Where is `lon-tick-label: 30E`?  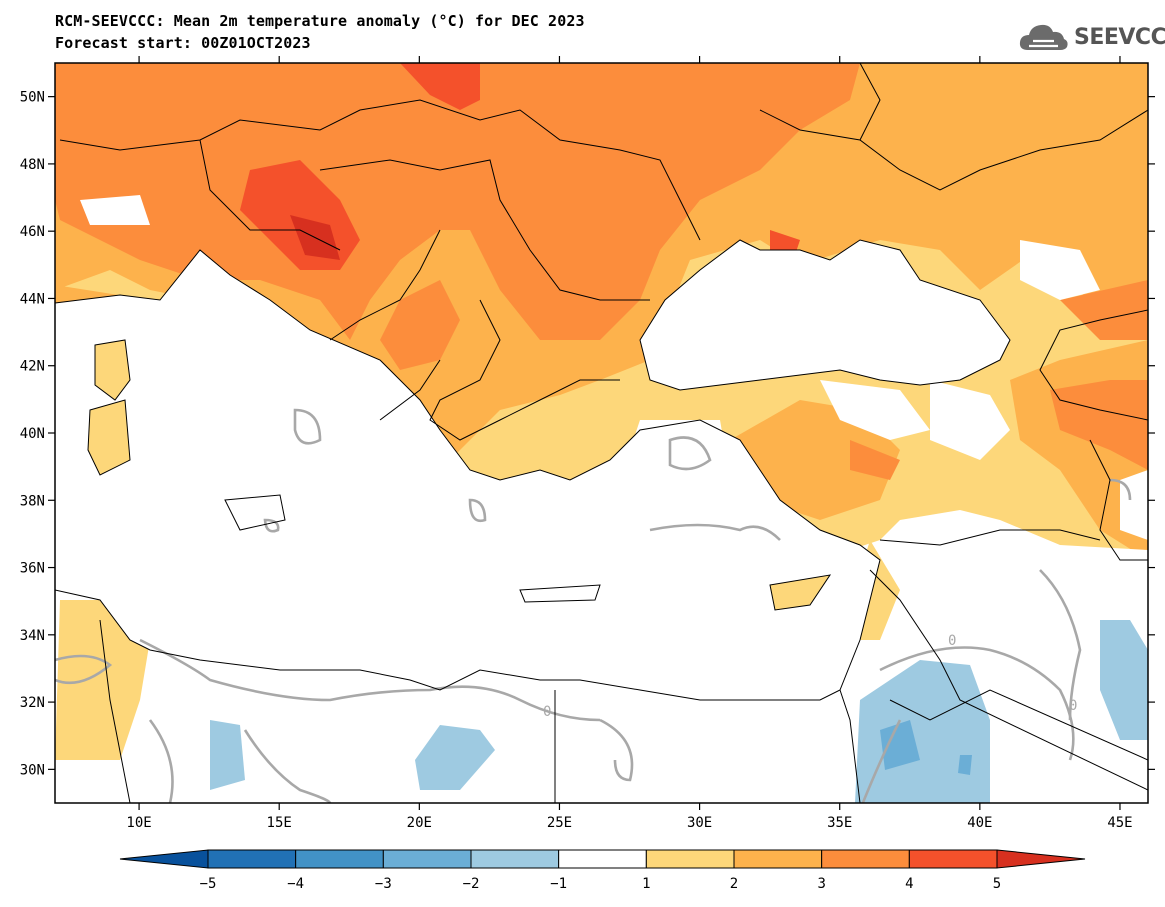
lon-tick-label: 30E is located at coordinates (699, 823).